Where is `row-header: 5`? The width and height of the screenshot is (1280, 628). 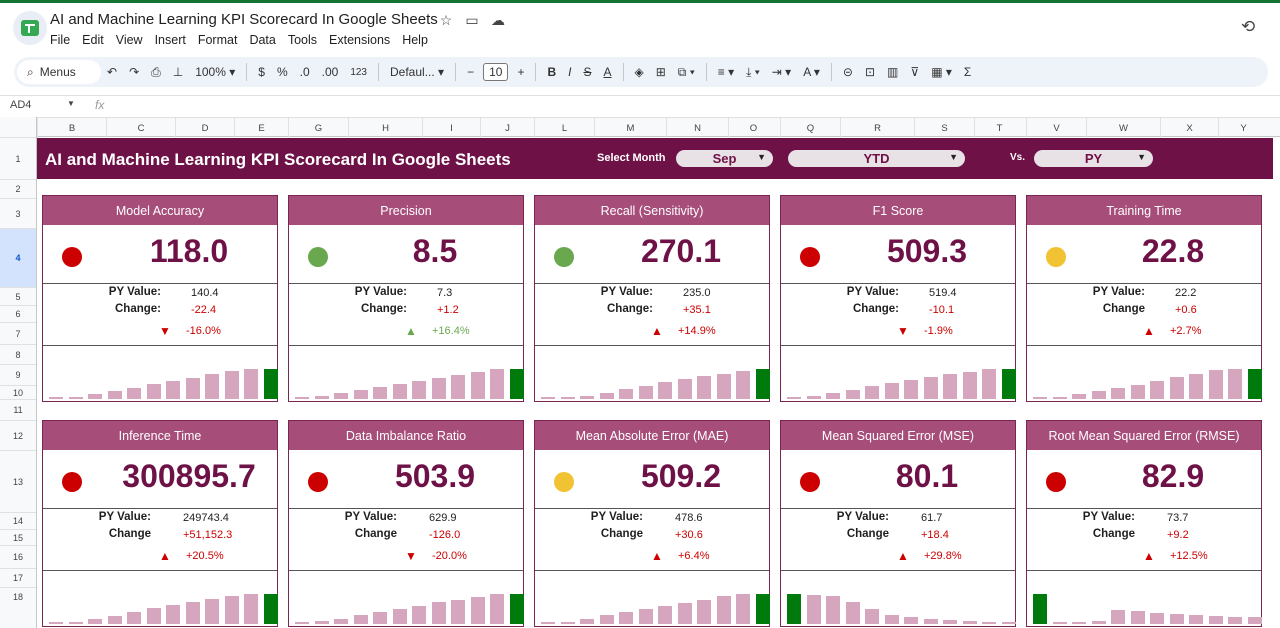 row-header: 5 is located at coordinates (18, 296).